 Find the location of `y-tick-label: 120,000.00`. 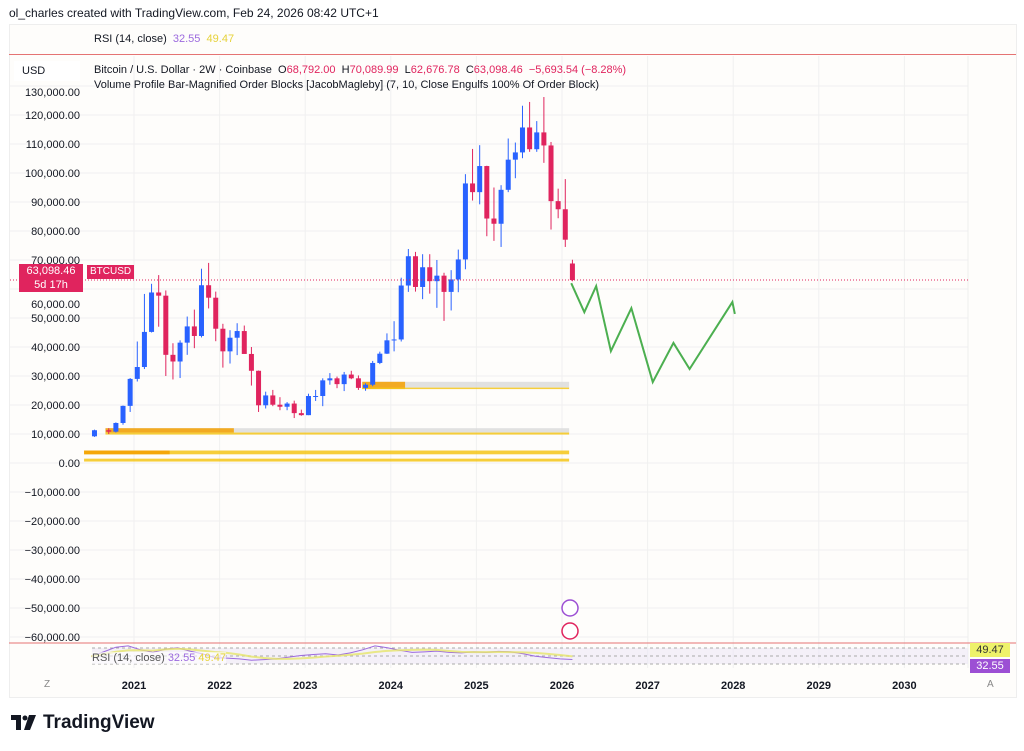

y-tick-label: 120,000.00 is located at coordinates (52, 116).